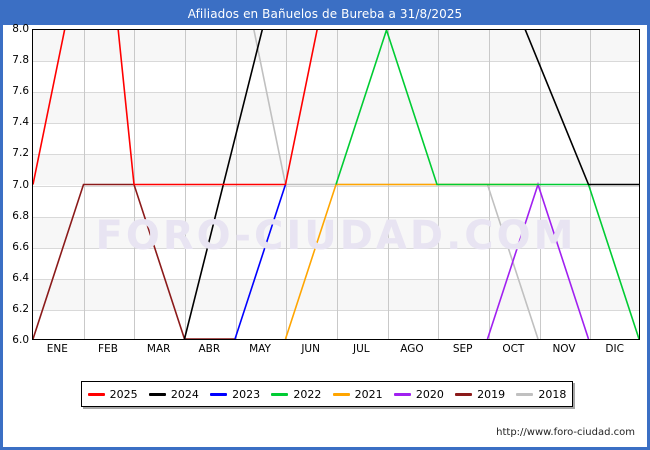 The height and width of the screenshot is (450, 650). I want to click on y-axis-tick-label: 7.8, so click(20, 60).